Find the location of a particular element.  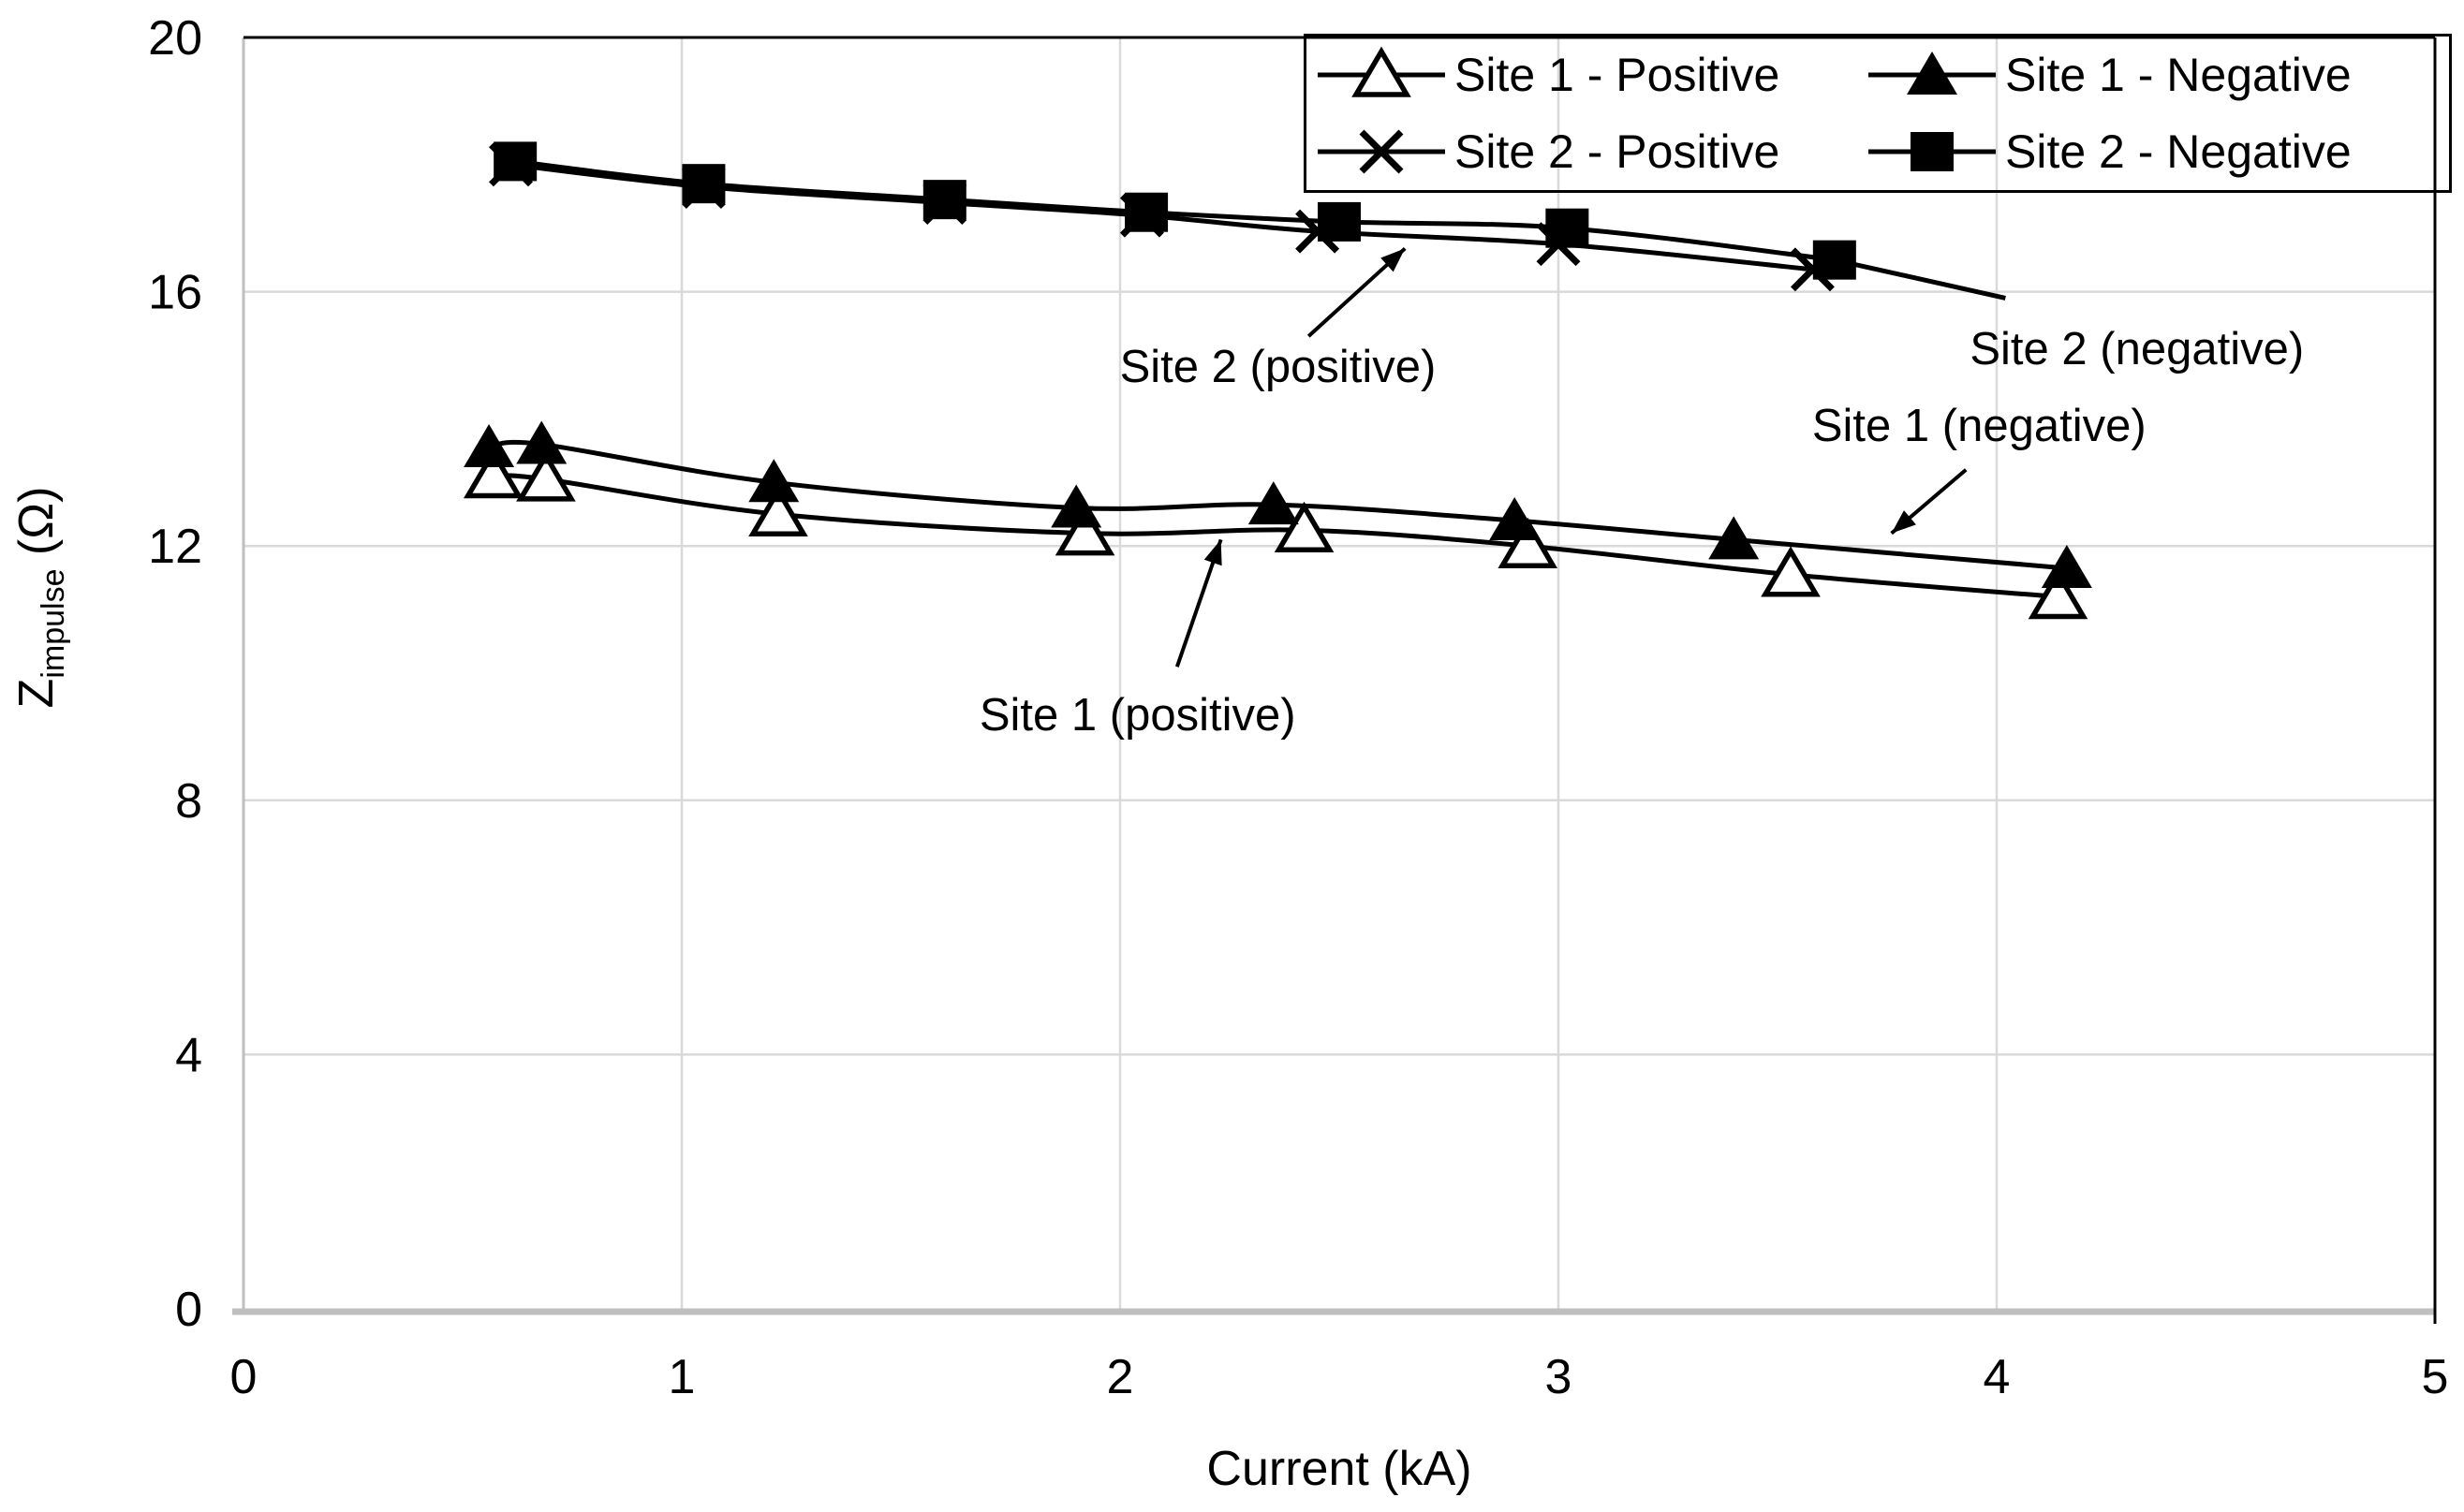

y-tick-label: 0 is located at coordinates (188, 1310).